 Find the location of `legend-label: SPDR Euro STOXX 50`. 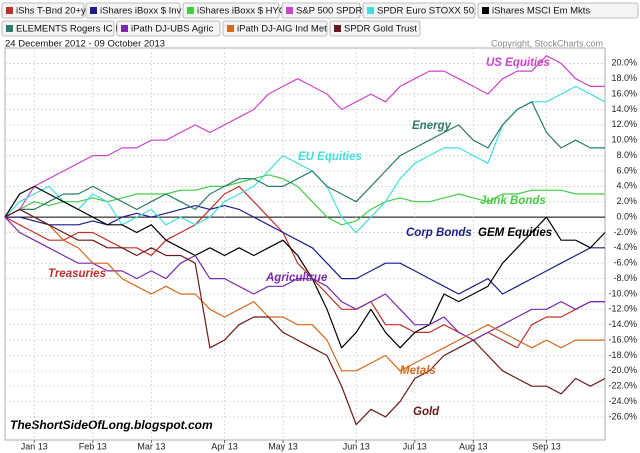

legend-label: SPDR Euro STOXX 50 is located at coordinates (425, 11).